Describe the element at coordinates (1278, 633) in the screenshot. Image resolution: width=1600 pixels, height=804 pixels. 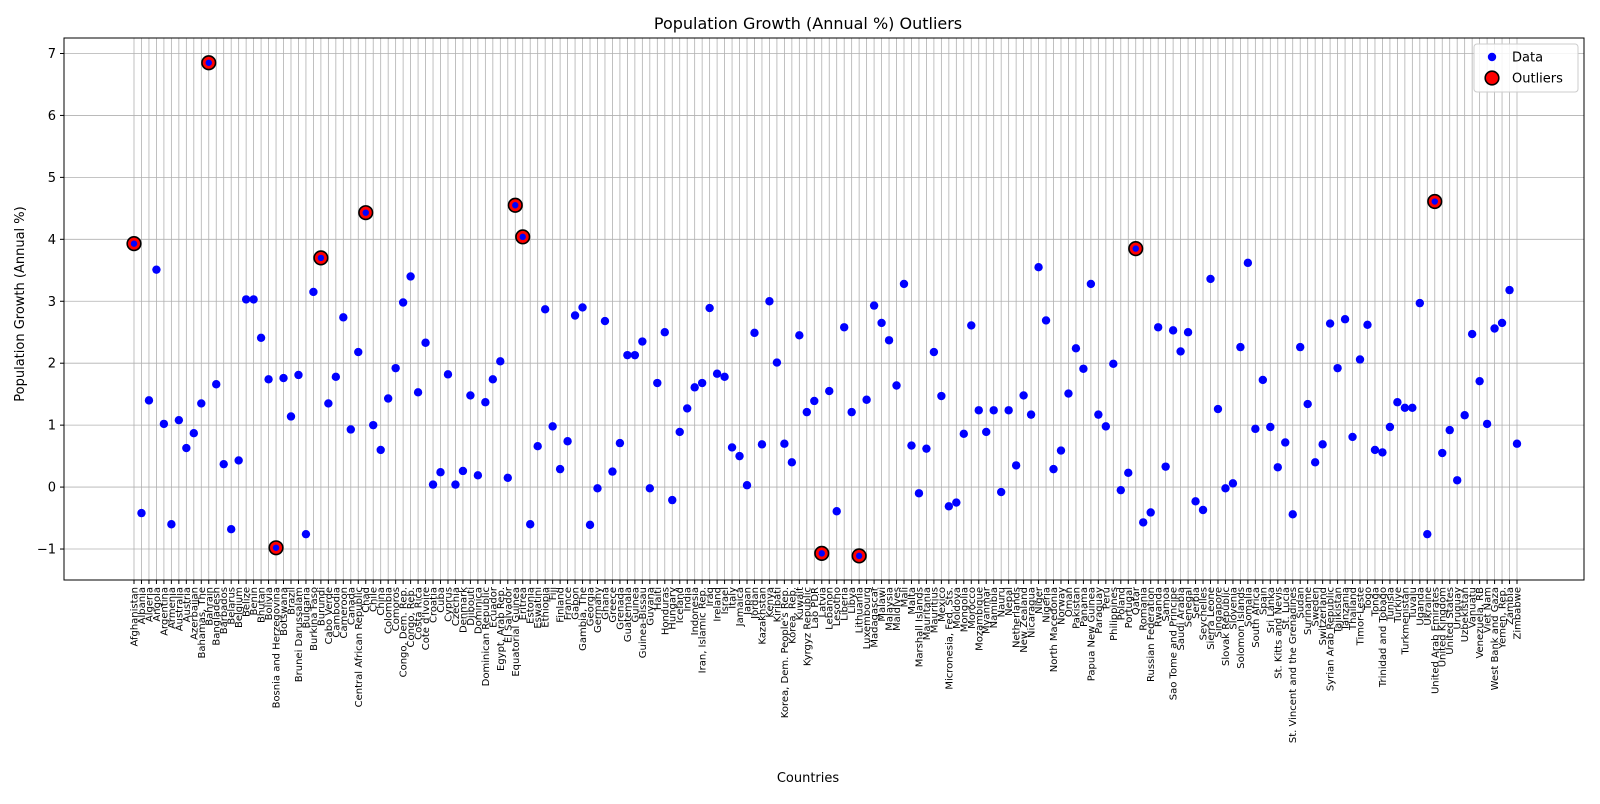
I see `x-tick-label: St. Kitts and Nevis` at that location.